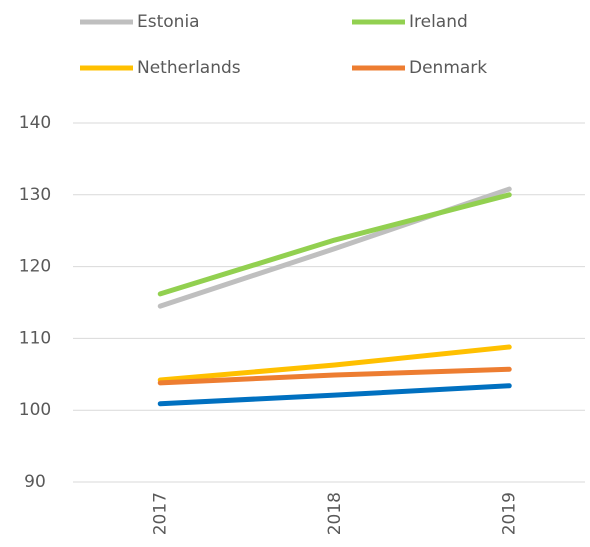  What do you see at coordinates (160, 513) in the screenshot?
I see `x-tick-label: 2017` at bounding box center [160, 513].